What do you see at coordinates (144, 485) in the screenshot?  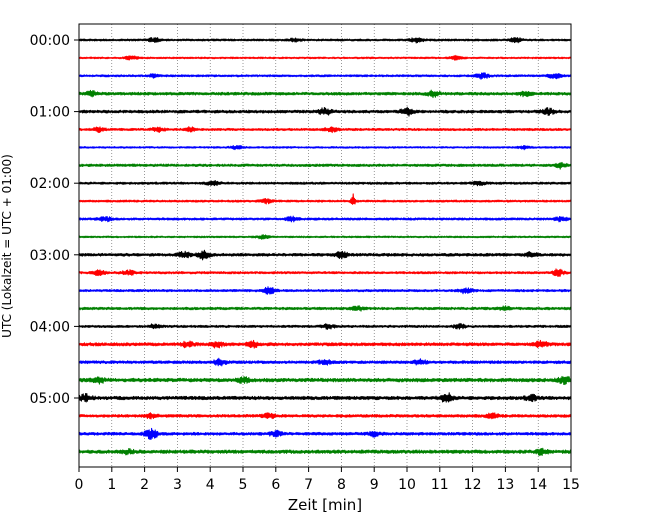 I see `x-tick-label: 2` at bounding box center [144, 485].